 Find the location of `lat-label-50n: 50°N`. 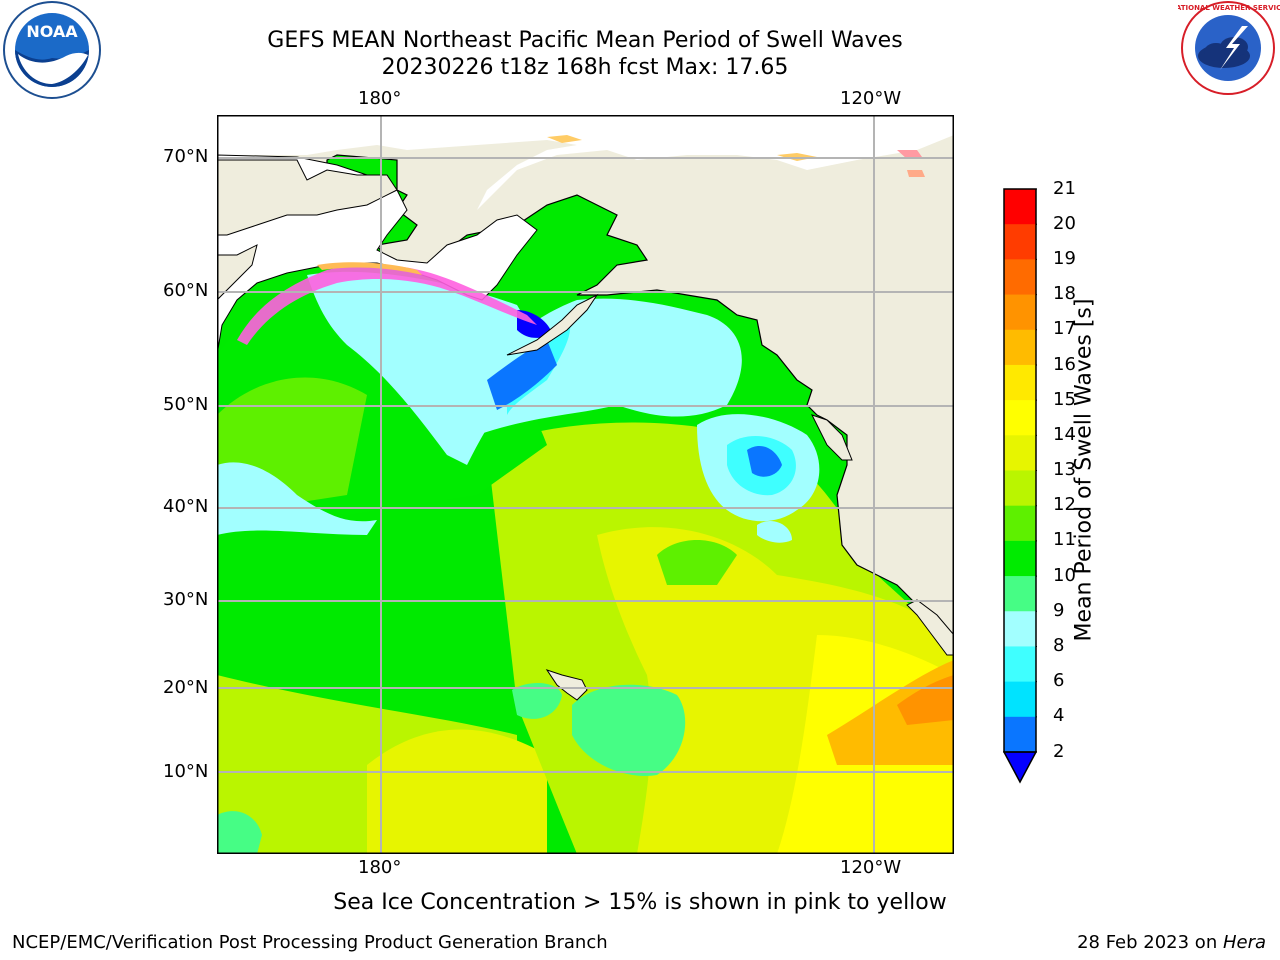

lat-label-50n: 50°N is located at coordinates (186, 404).